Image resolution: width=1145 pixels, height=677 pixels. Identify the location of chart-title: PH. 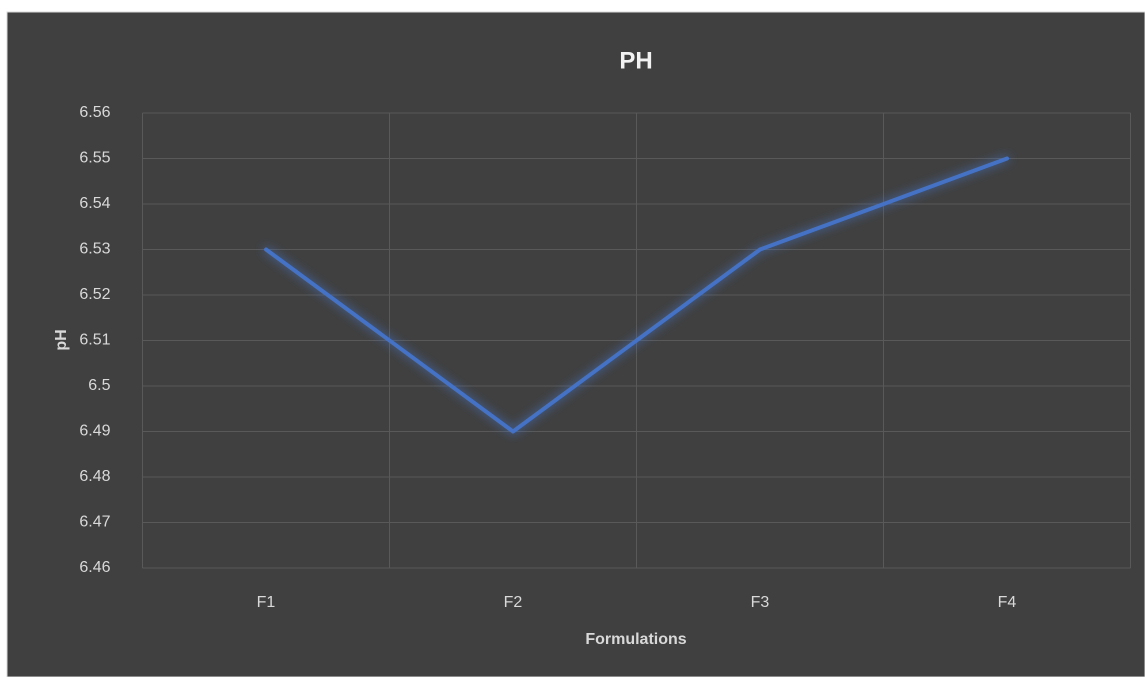
(635, 60).